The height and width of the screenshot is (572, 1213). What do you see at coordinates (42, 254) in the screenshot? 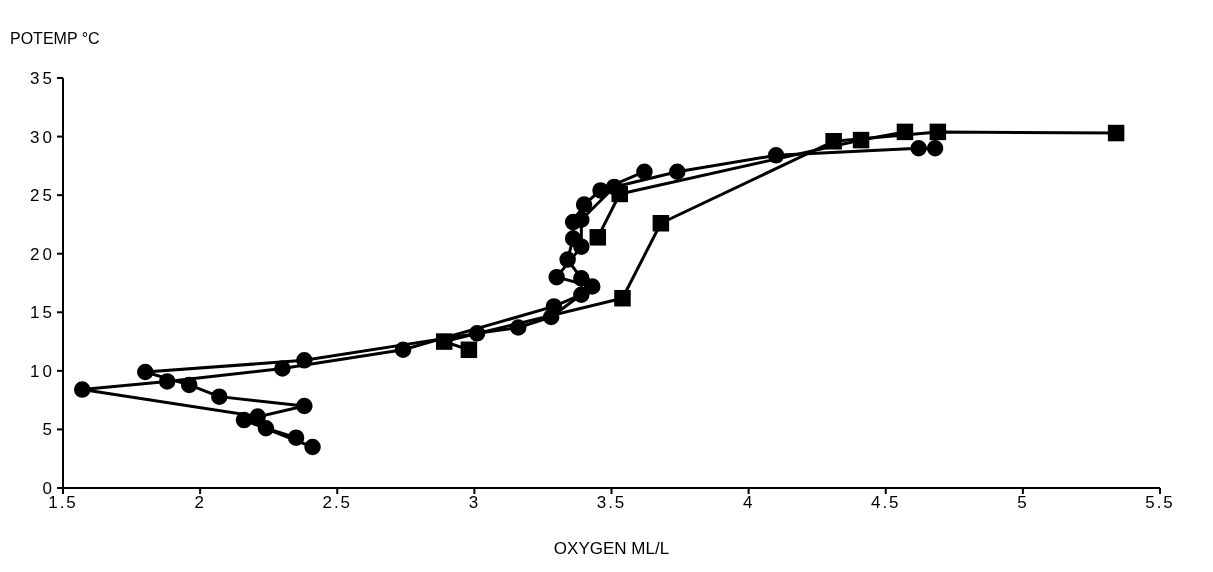
I see `y-tick-label: 20` at bounding box center [42, 254].